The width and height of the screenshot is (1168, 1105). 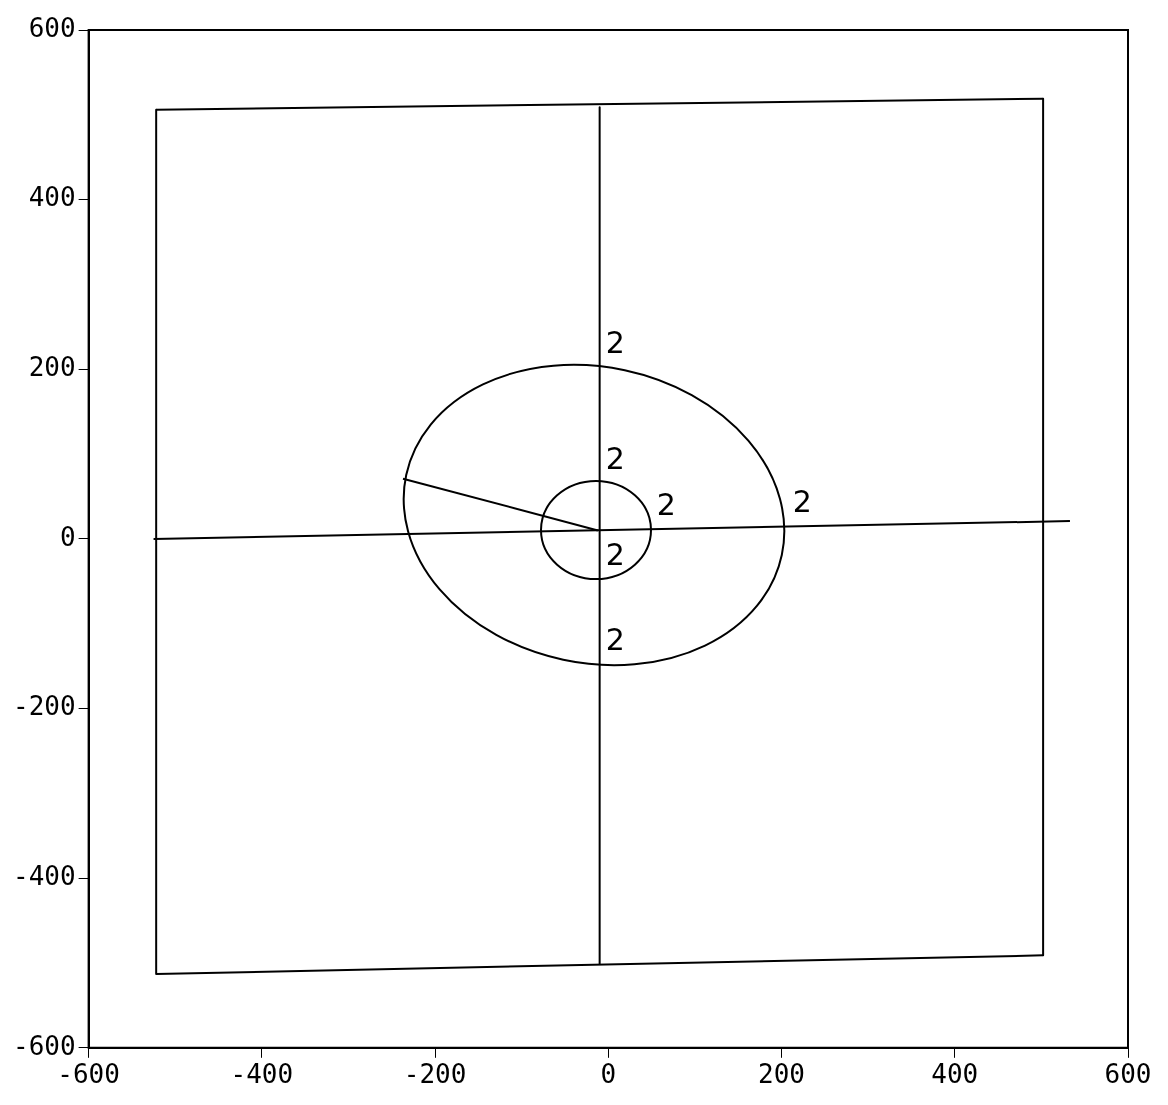 What do you see at coordinates (44, 875) in the screenshot?
I see `y-tick-label: -400` at bounding box center [44, 875].